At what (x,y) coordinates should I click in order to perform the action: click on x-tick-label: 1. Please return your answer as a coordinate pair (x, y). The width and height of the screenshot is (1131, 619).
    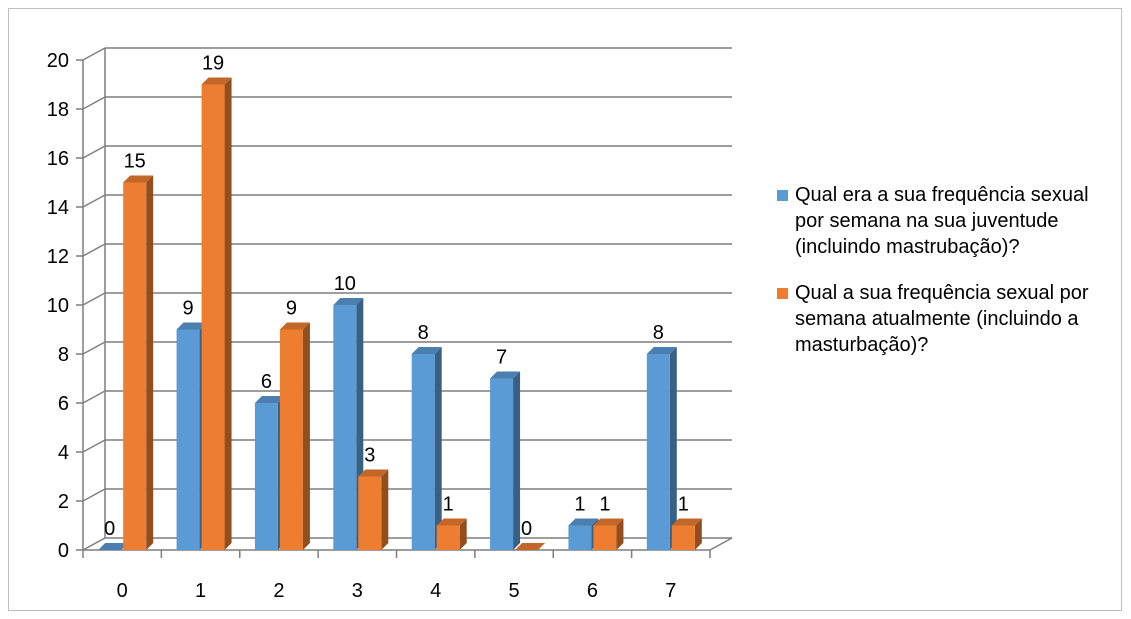
    Looking at the image, I should click on (200, 591).